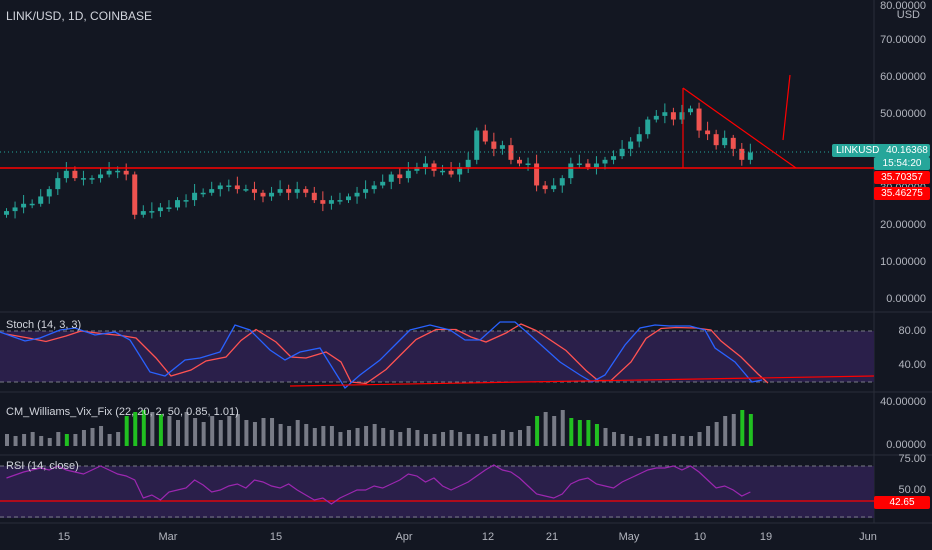 The height and width of the screenshot is (550, 932). Describe the element at coordinates (79, 16) in the screenshot. I see `symbol-title: LINK/USD, 1D, COINBASE` at that location.